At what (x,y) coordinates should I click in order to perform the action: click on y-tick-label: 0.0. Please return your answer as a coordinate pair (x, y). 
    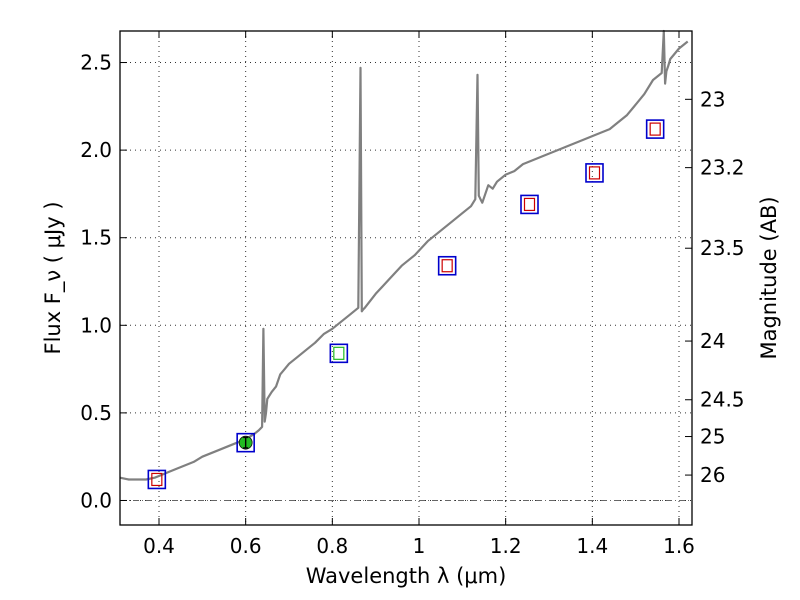
    Looking at the image, I should click on (96, 500).